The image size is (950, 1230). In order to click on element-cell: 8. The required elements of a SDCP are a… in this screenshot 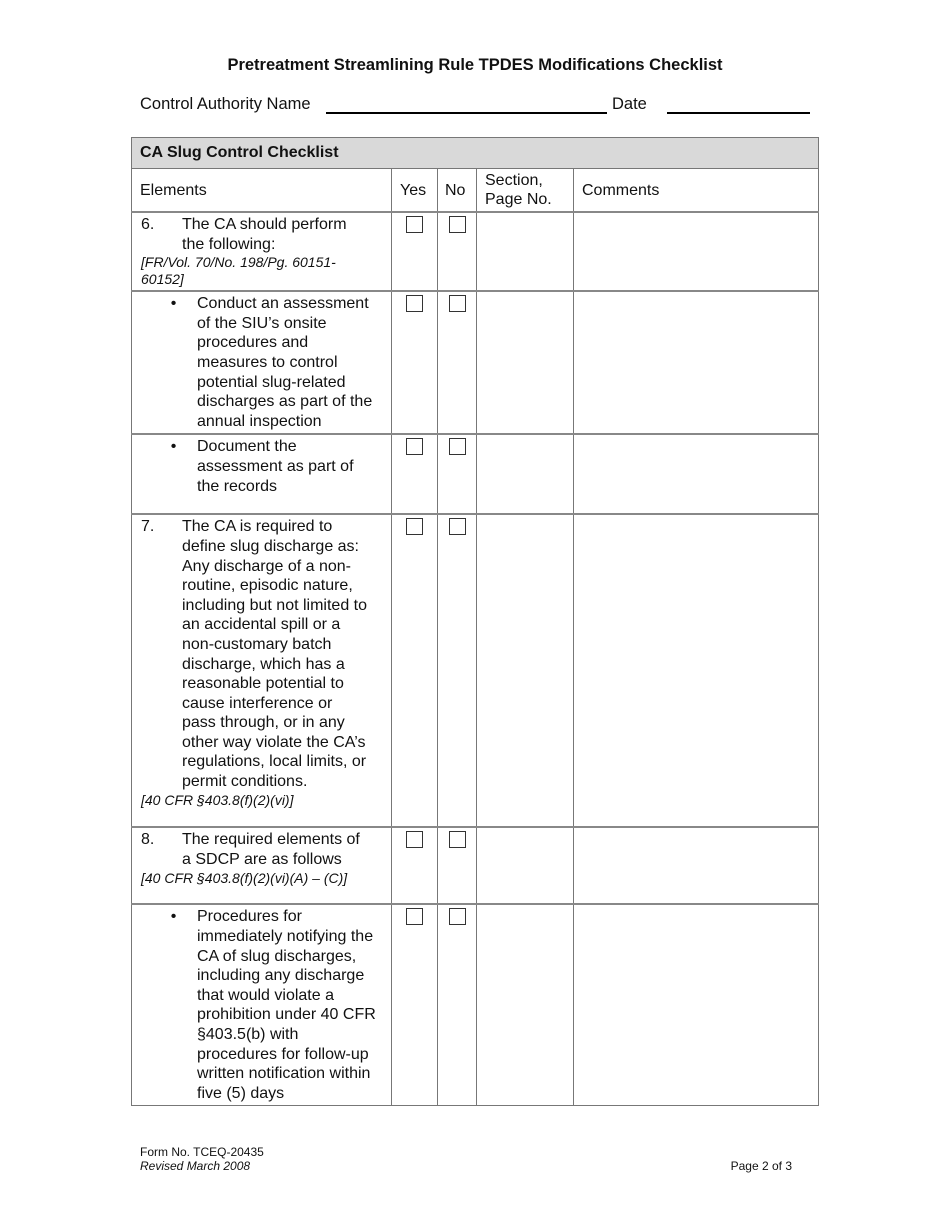, I will do `click(261, 865)`.